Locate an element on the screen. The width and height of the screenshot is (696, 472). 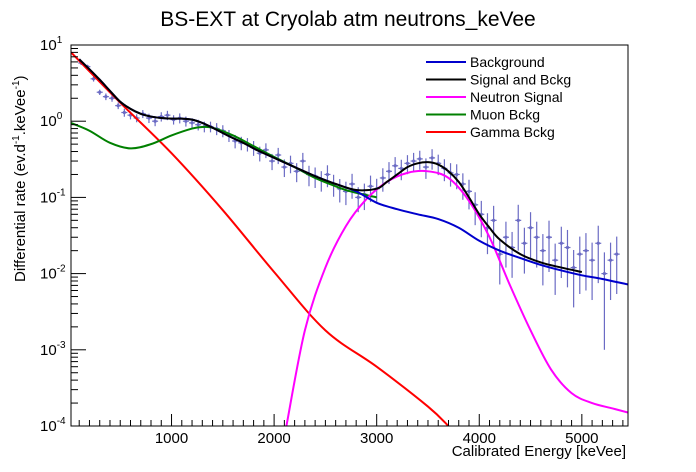
legend-entry: Muon Bckg is located at coordinates (483, 115).